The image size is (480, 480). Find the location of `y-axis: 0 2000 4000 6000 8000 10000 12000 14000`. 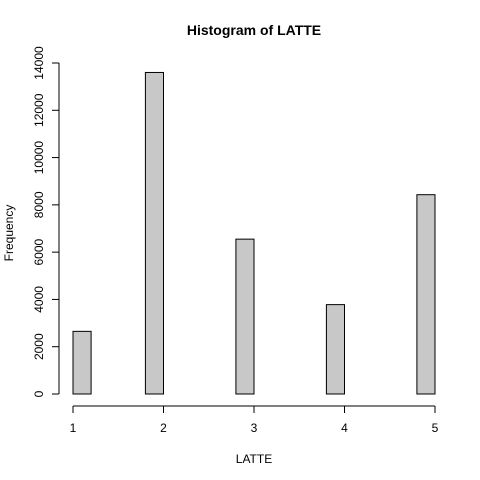

y-axis: 0 2000 4000 6000 8000 10000 12000 14000 is located at coordinates (46, 221).